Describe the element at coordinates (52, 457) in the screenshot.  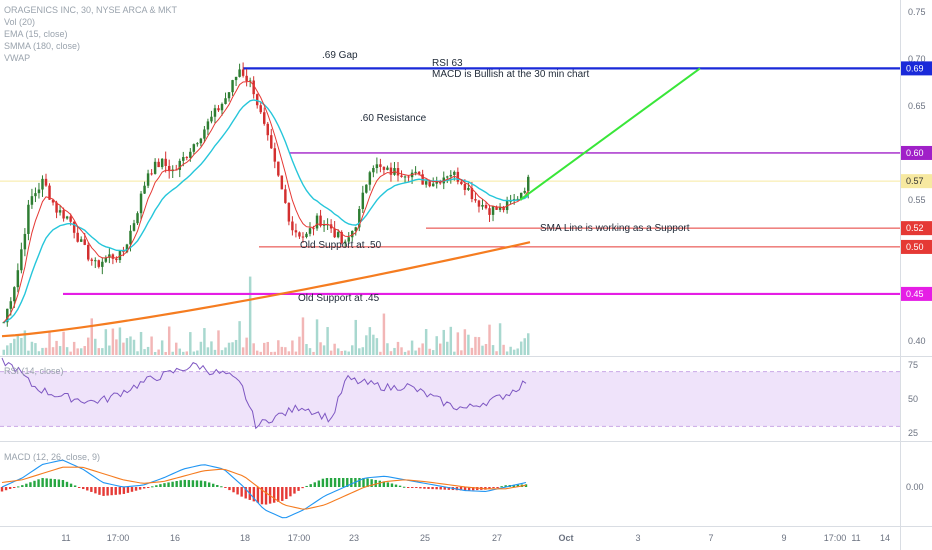
I see `macd-label: MACD (12, 26, close, 9)` at that location.